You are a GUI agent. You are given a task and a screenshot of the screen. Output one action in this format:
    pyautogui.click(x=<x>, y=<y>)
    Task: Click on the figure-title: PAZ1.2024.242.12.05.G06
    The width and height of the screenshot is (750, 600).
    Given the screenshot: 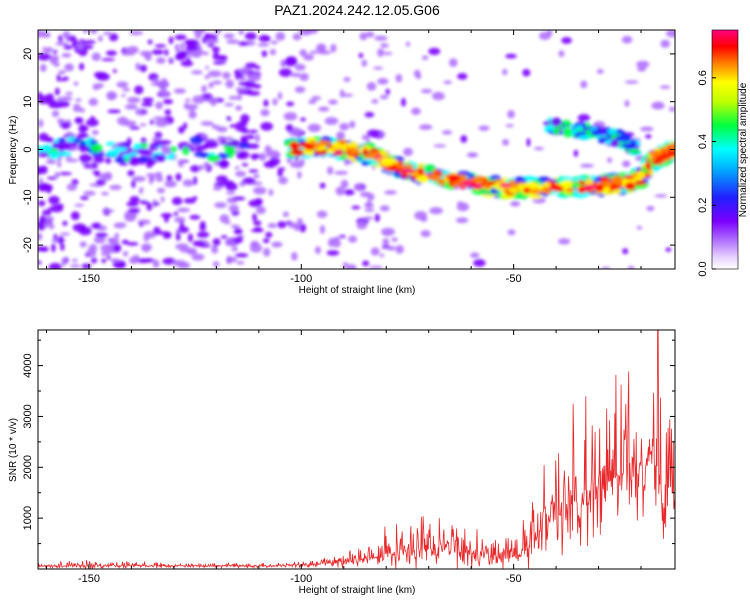 What is the action you would take?
    pyautogui.click(x=357, y=10)
    